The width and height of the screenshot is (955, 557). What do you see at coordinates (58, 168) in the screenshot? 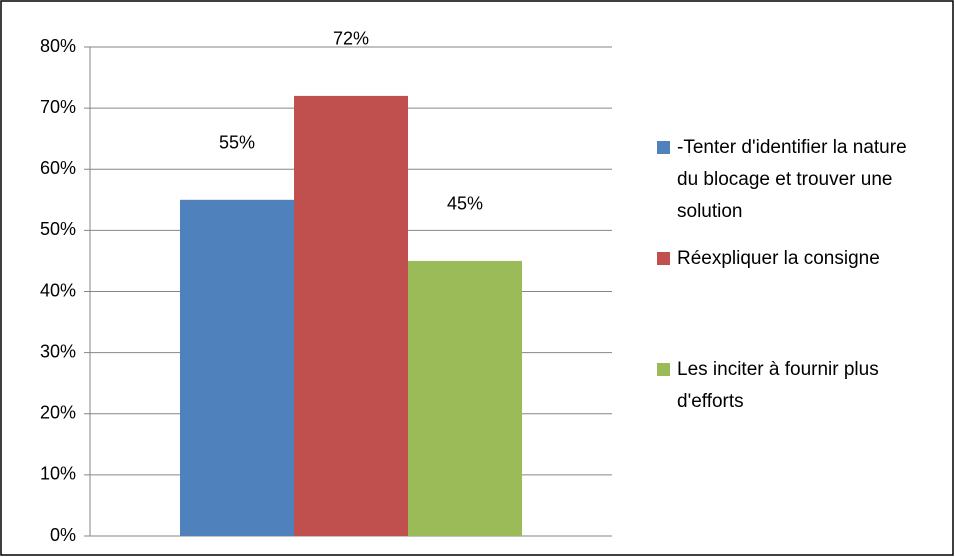
I see `y-tick-label: 60%` at bounding box center [58, 168].